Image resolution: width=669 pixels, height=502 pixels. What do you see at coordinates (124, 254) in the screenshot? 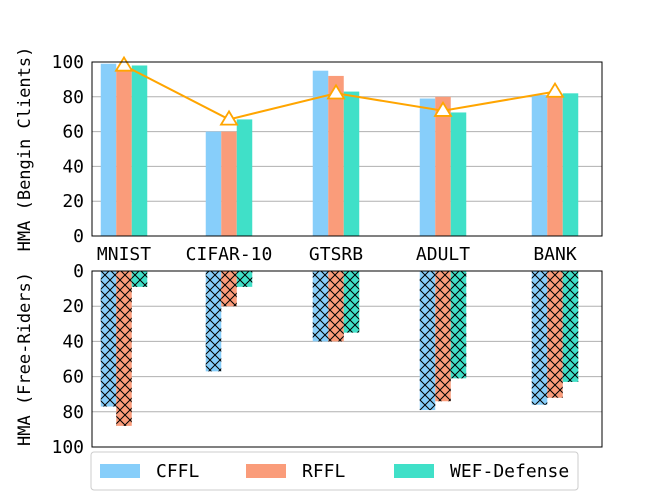
I see `category-label-mnist: MNIST` at bounding box center [124, 254].